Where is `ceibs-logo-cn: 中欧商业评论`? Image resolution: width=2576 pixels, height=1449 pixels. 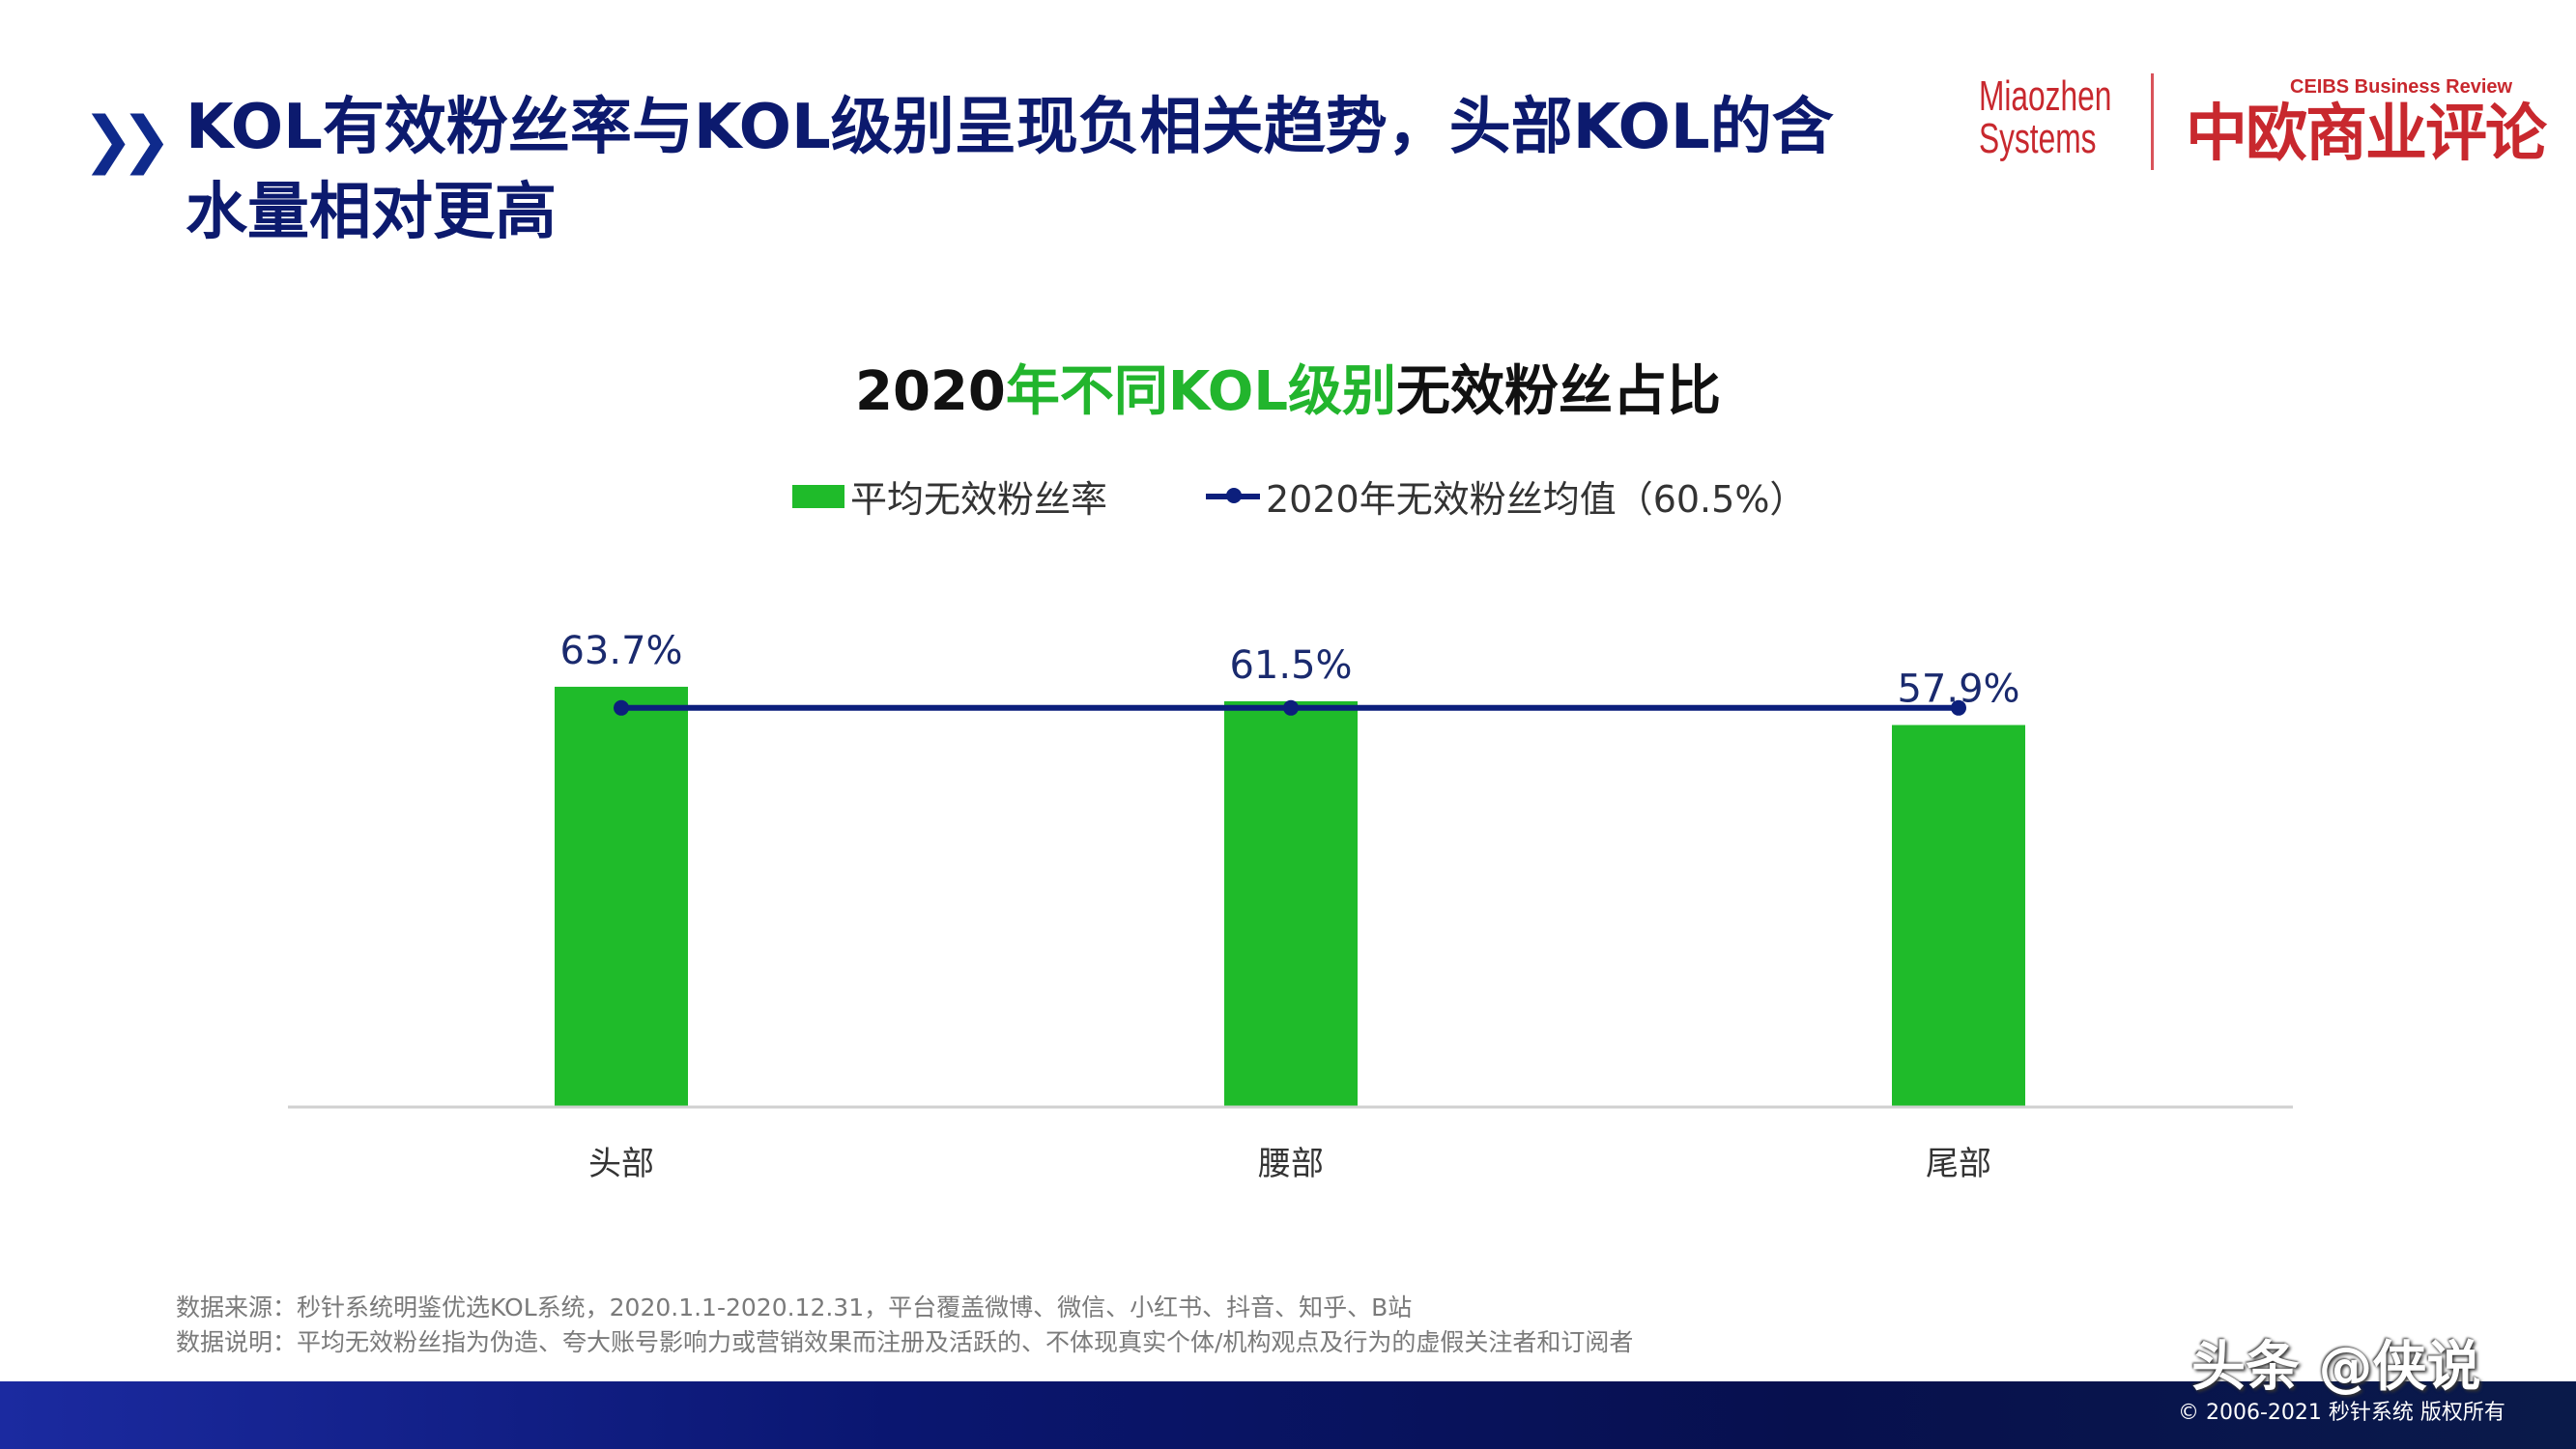
ceibs-logo-cn: 中欧商业评论 is located at coordinates (2367, 134).